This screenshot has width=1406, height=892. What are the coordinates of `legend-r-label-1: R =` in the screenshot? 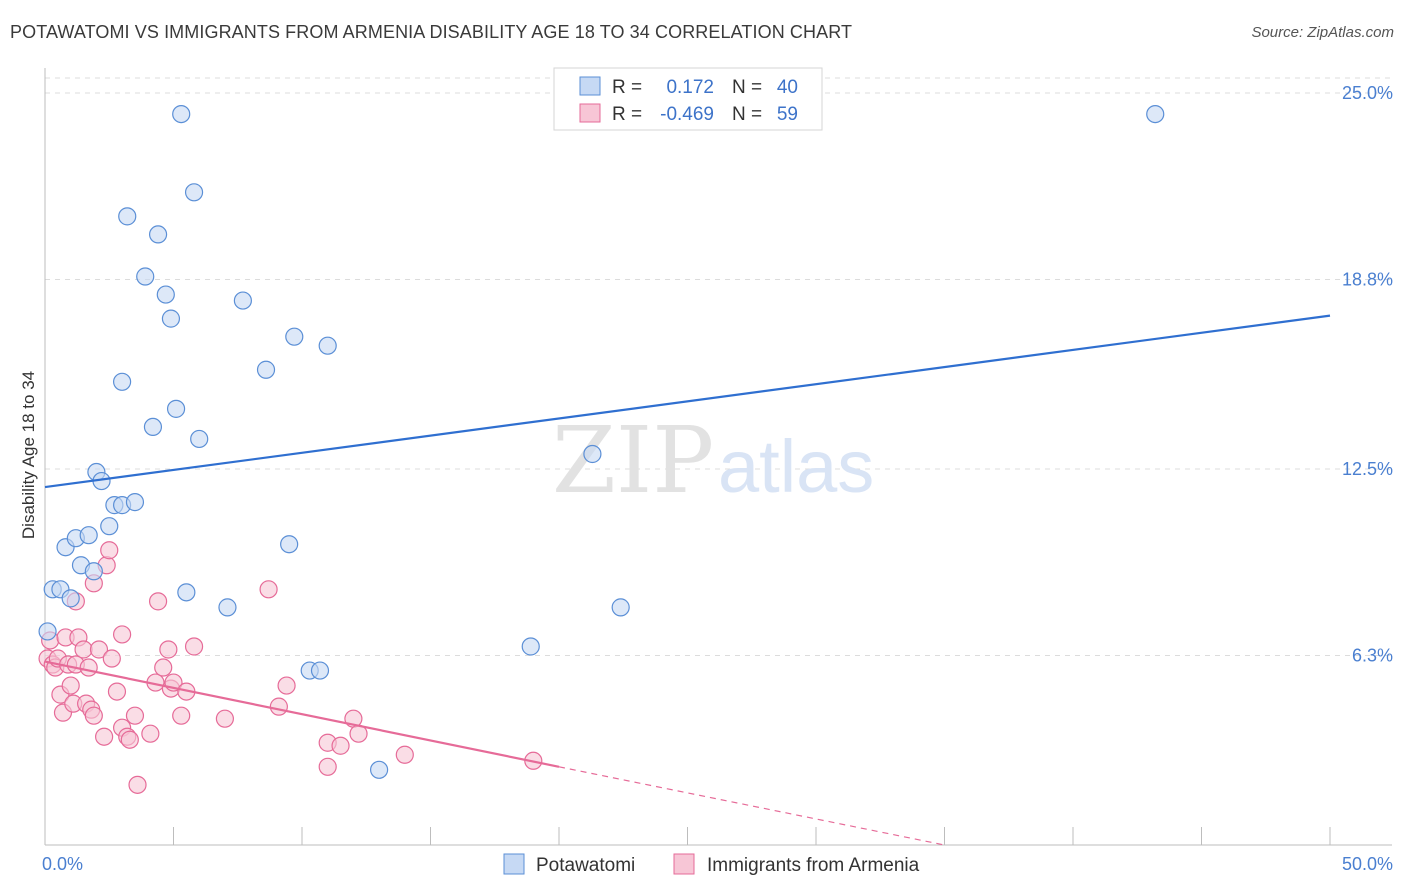 It's located at (627, 87).